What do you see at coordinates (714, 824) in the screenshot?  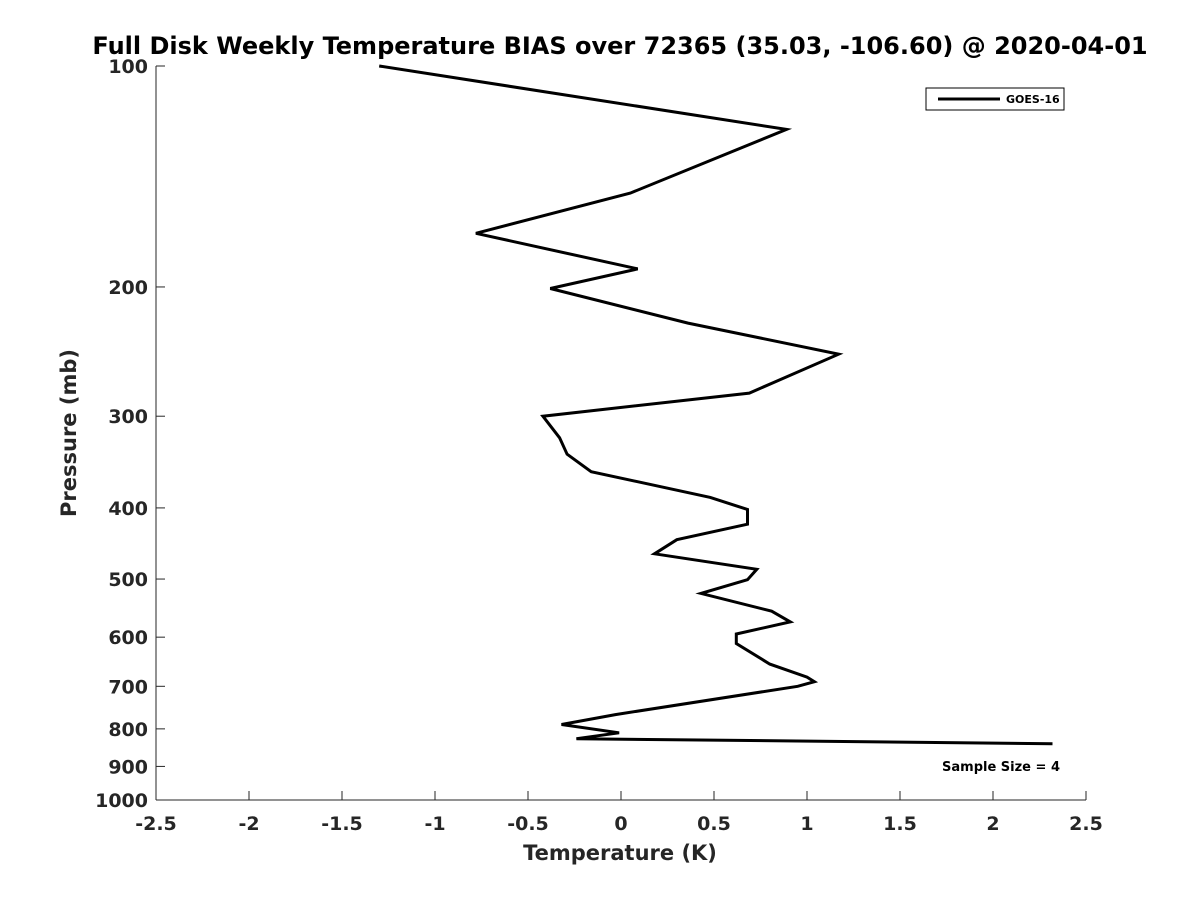 I see `x-tick-label: 0.5` at bounding box center [714, 824].